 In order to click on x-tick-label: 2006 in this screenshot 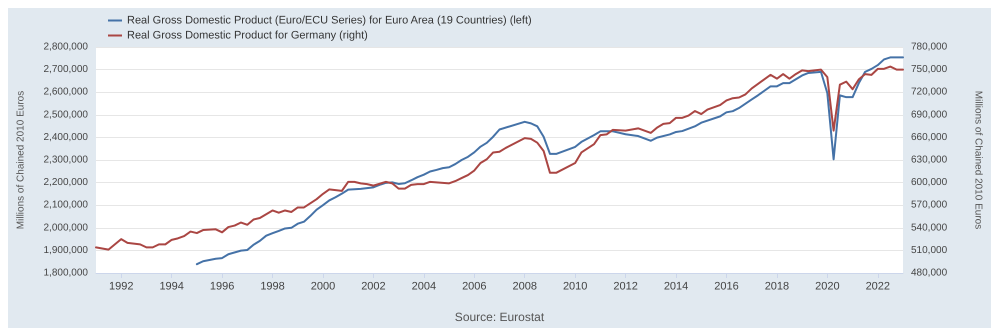, I will do `click(474, 286)`.